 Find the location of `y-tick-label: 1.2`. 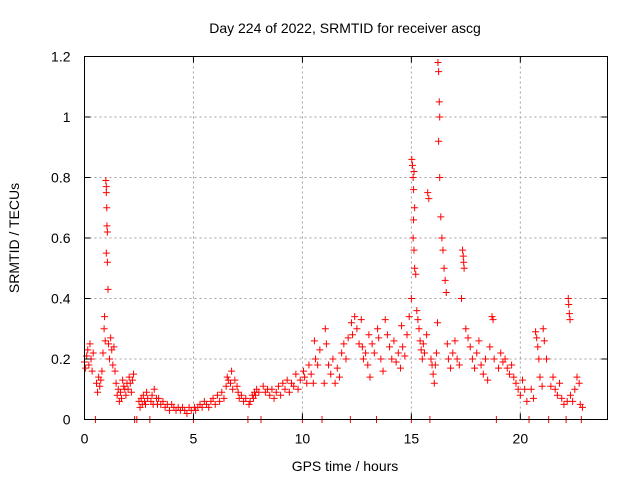

y-tick-label: 1.2 is located at coordinates (61, 57).